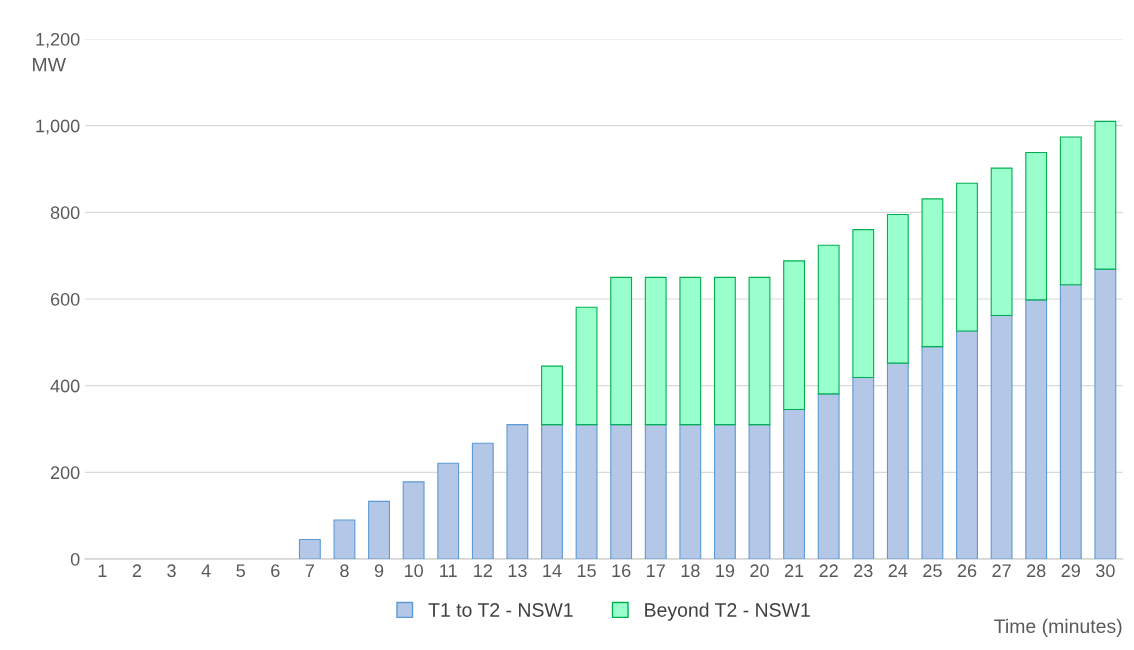 This screenshot has height=650, width=1134. I want to click on x-tick-label: 4, so click(206, 570).